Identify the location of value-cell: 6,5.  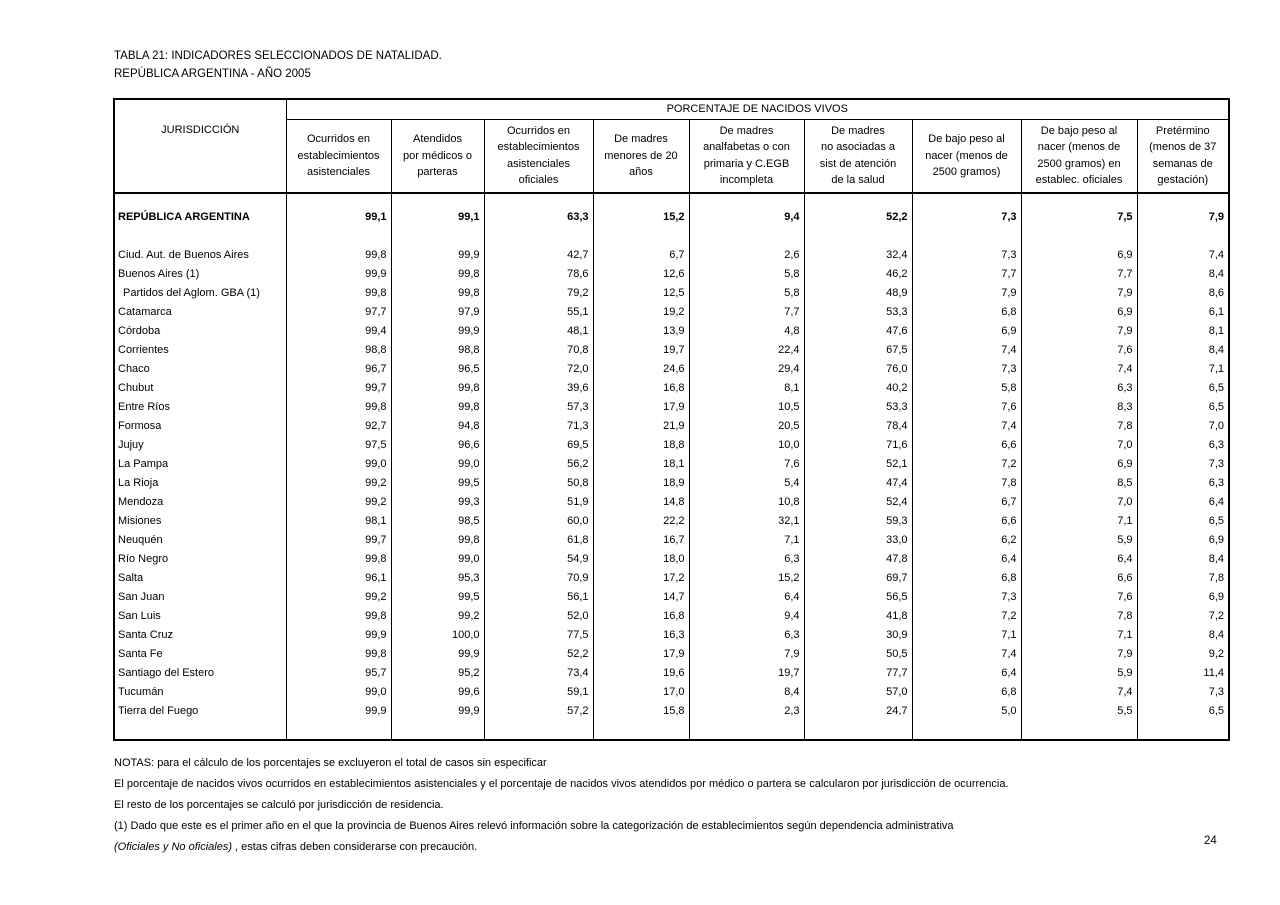
(1216, 710).